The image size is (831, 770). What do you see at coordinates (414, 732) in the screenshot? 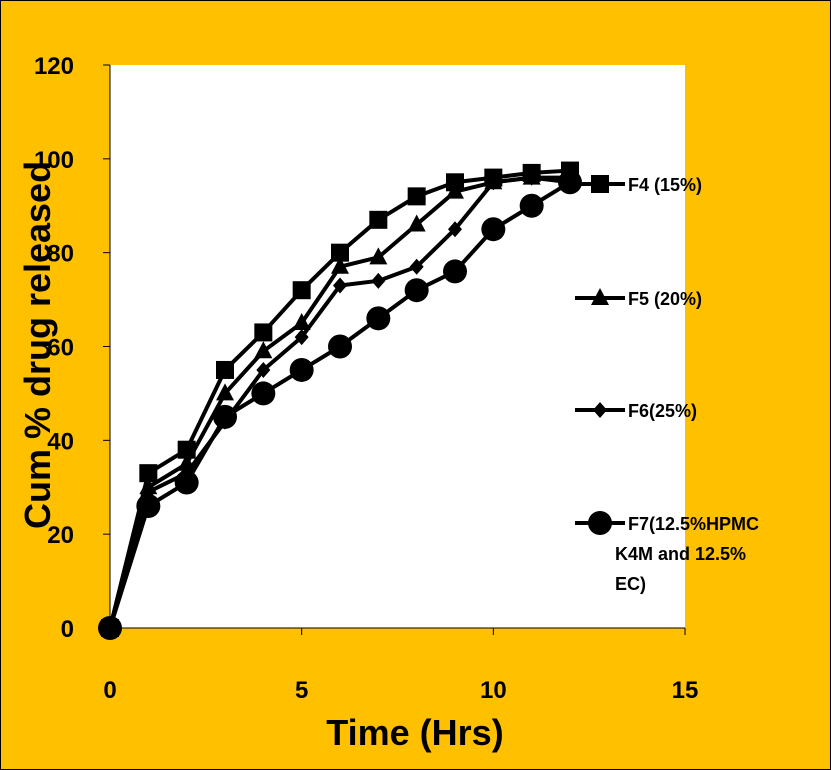
I see `x-axis-title: Time (Hrs)` at bounding box center [414, 732].